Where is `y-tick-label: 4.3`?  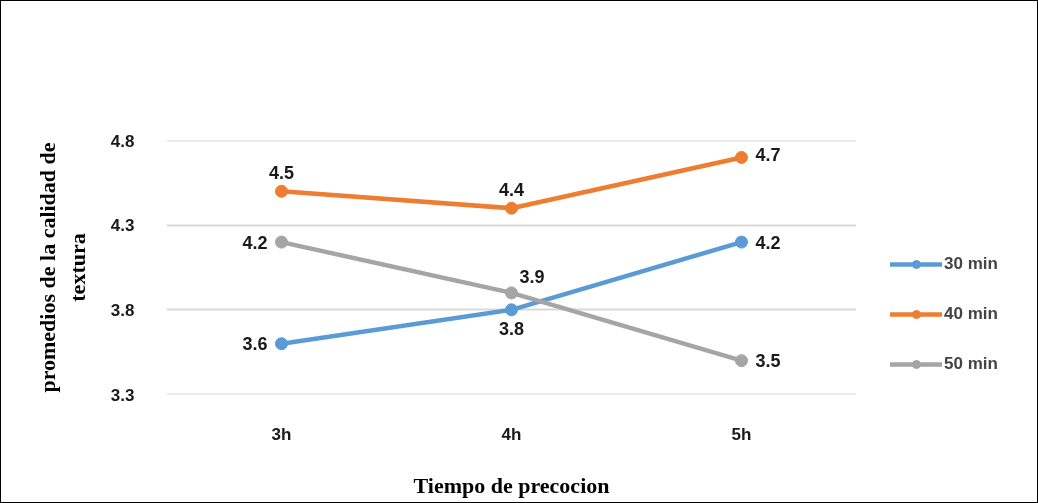 y-tick-label: 4.3 is located at coordinates (122, 226).